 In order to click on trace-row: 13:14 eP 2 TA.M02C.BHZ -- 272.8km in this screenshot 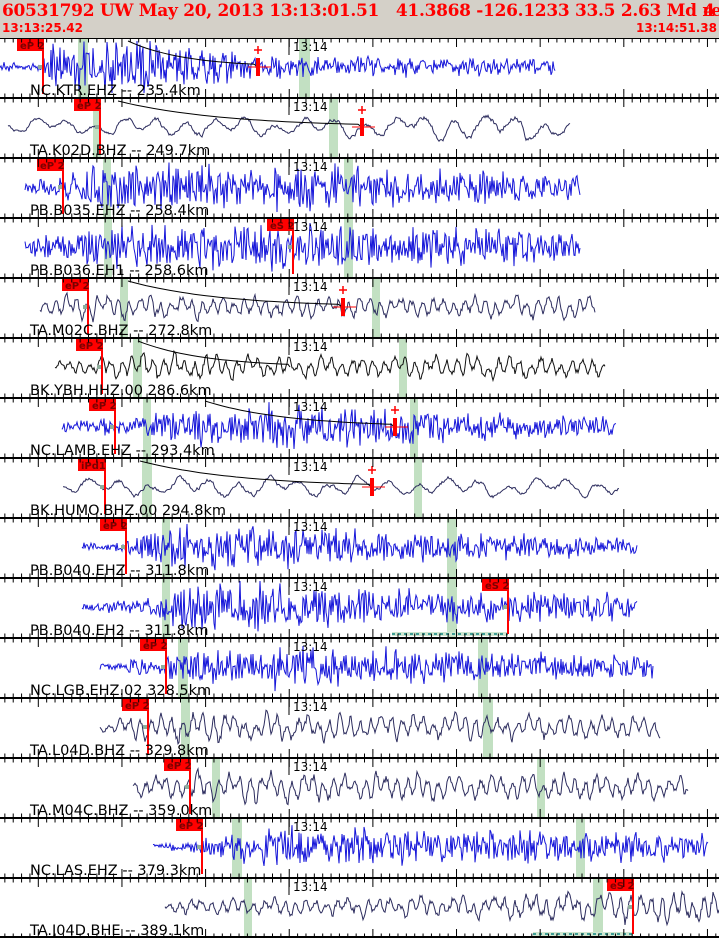, I will do `click(312, 308)`.